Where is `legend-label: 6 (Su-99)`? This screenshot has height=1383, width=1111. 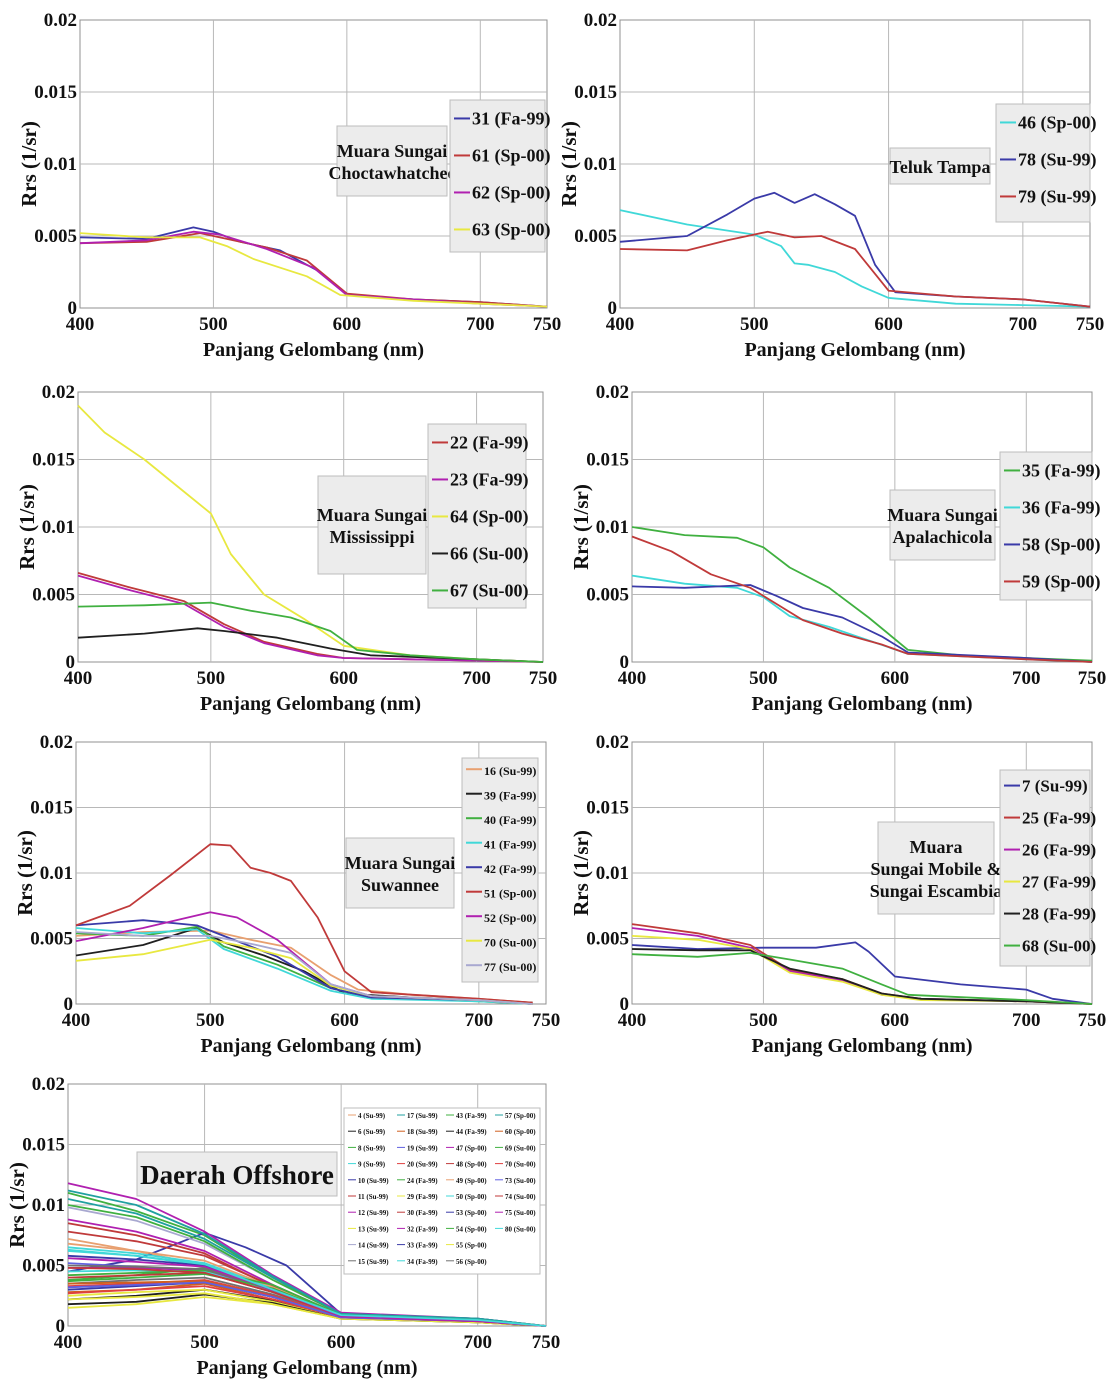 legend-label: 6 (Su-99) is located at coordinates (372, 1132).